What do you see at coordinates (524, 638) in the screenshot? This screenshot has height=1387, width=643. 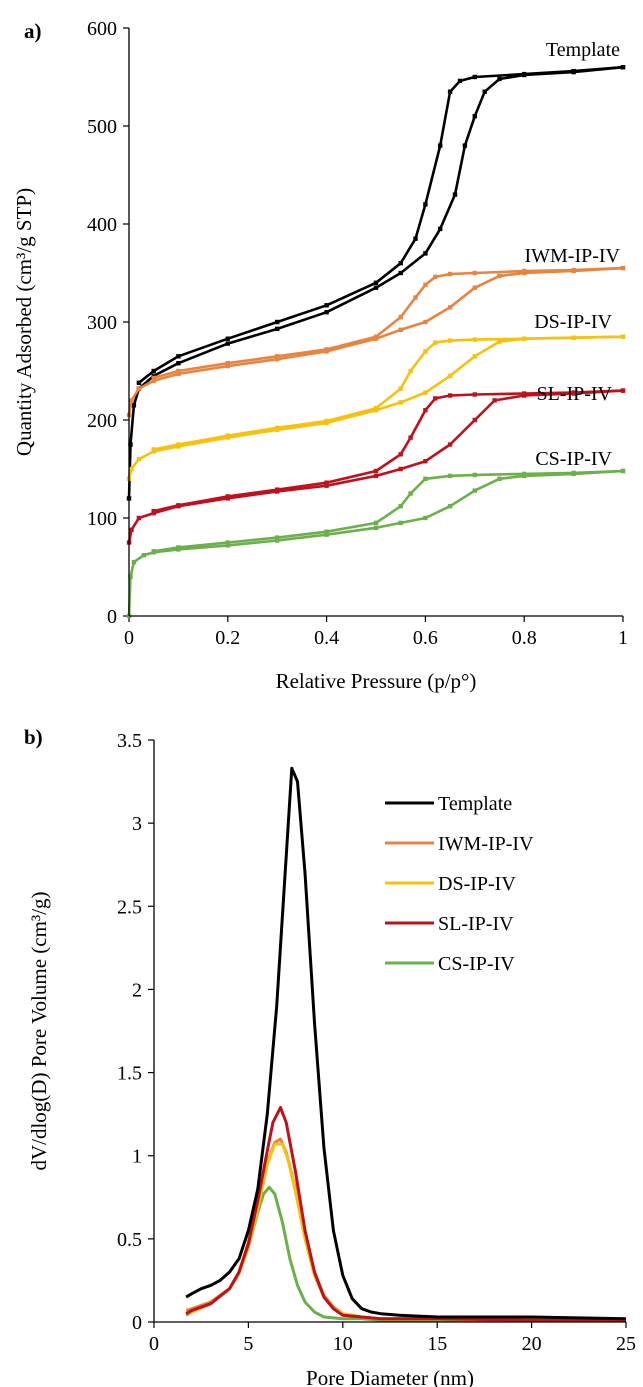 I see `x-tick-label: 0.8` at bounding box center [524, 638].